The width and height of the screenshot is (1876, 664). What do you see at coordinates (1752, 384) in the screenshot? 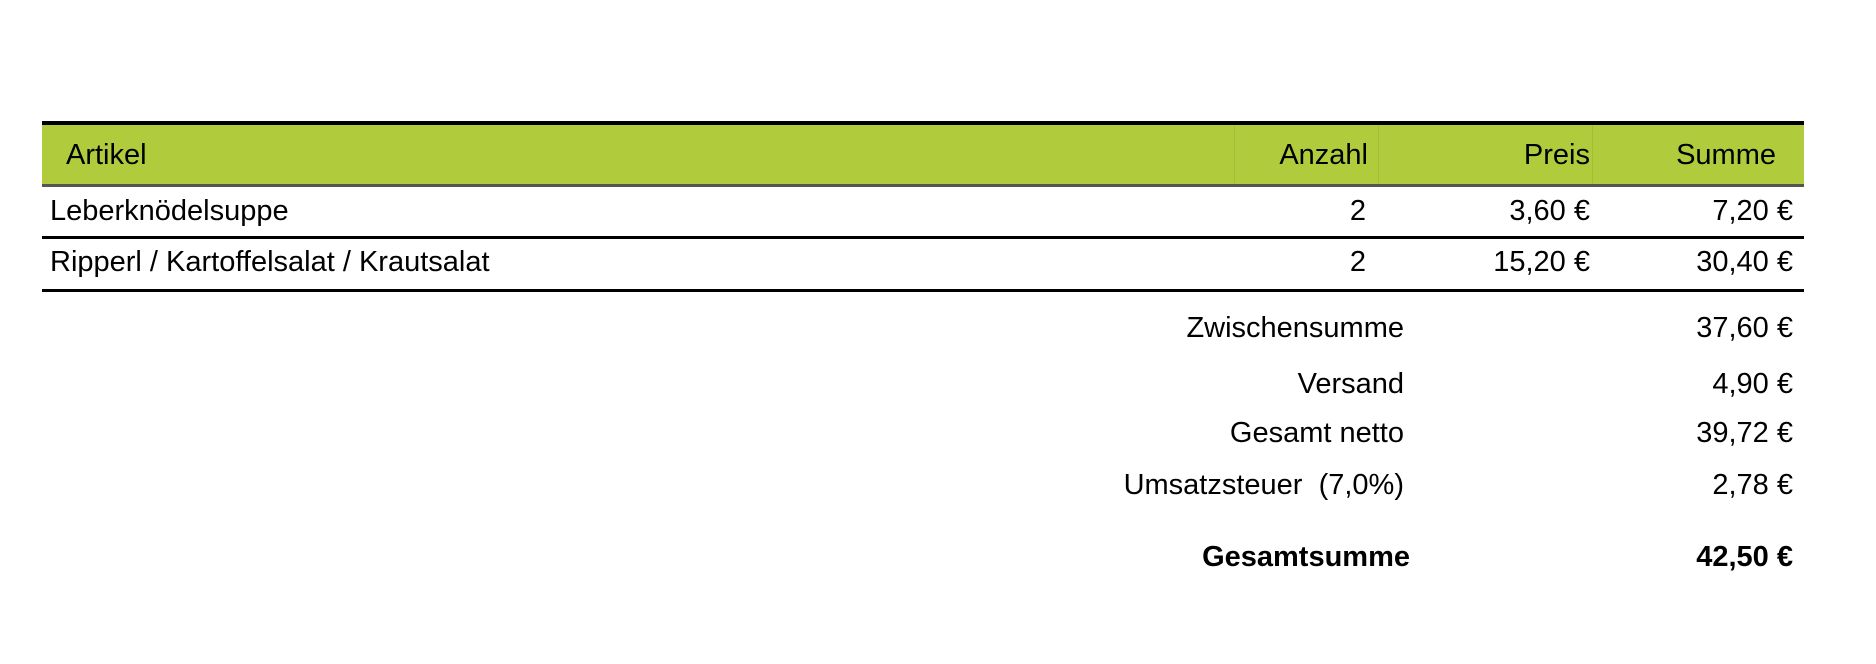
I see `shipping-value: 4,90 €` at bounding box center [1752, 384].